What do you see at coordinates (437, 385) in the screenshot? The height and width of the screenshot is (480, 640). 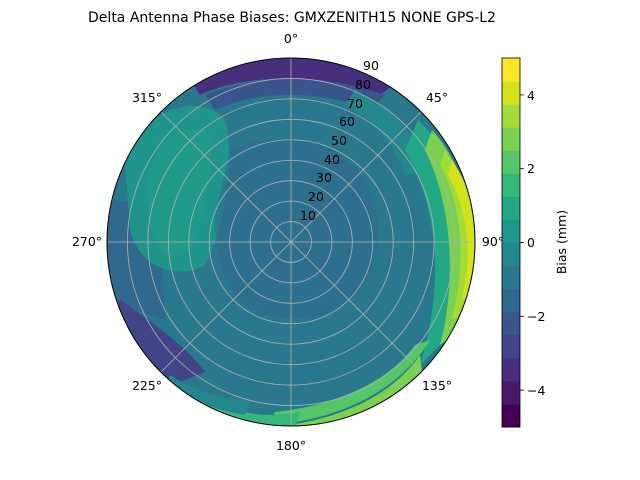 I see `angular-tick-135: 135°` at bounding box center [437, 385].